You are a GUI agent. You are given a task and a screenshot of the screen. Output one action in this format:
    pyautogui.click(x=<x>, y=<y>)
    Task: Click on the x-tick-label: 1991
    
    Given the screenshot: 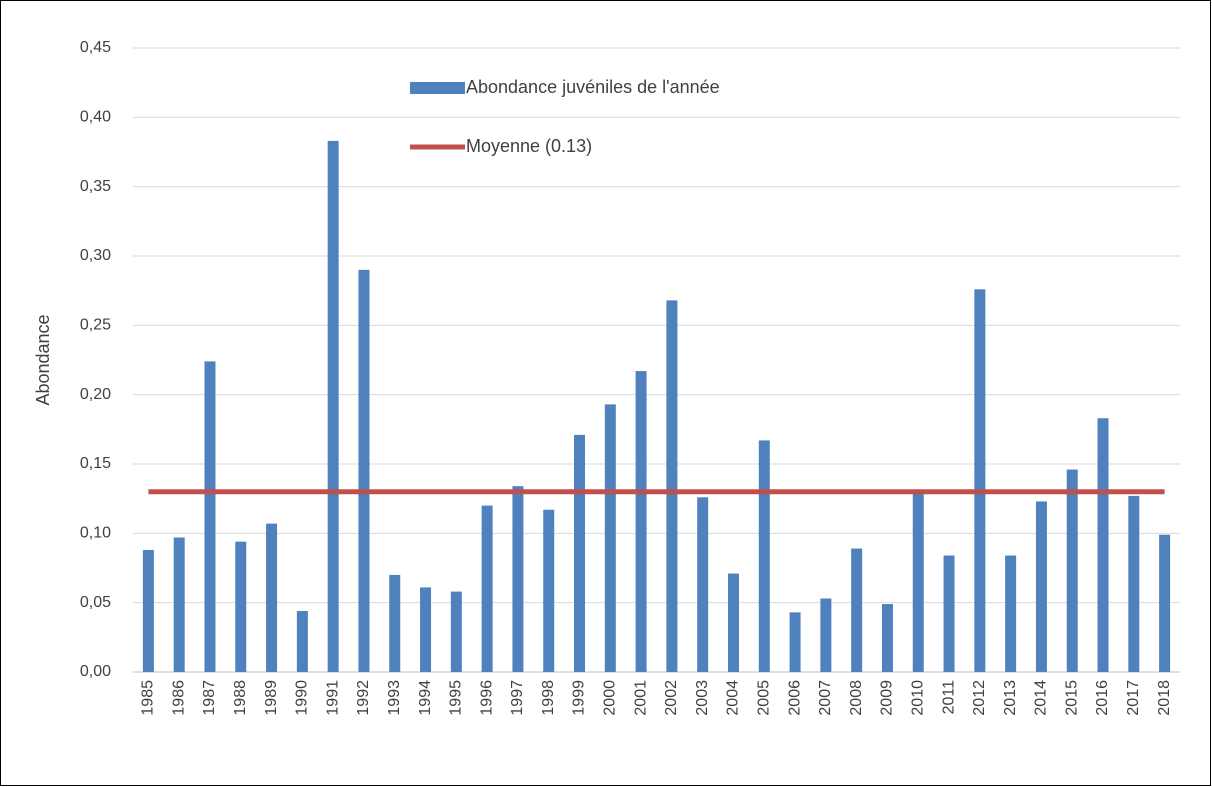 What is the action you would take?
    pyautogui.click(x=332, y=698)
    